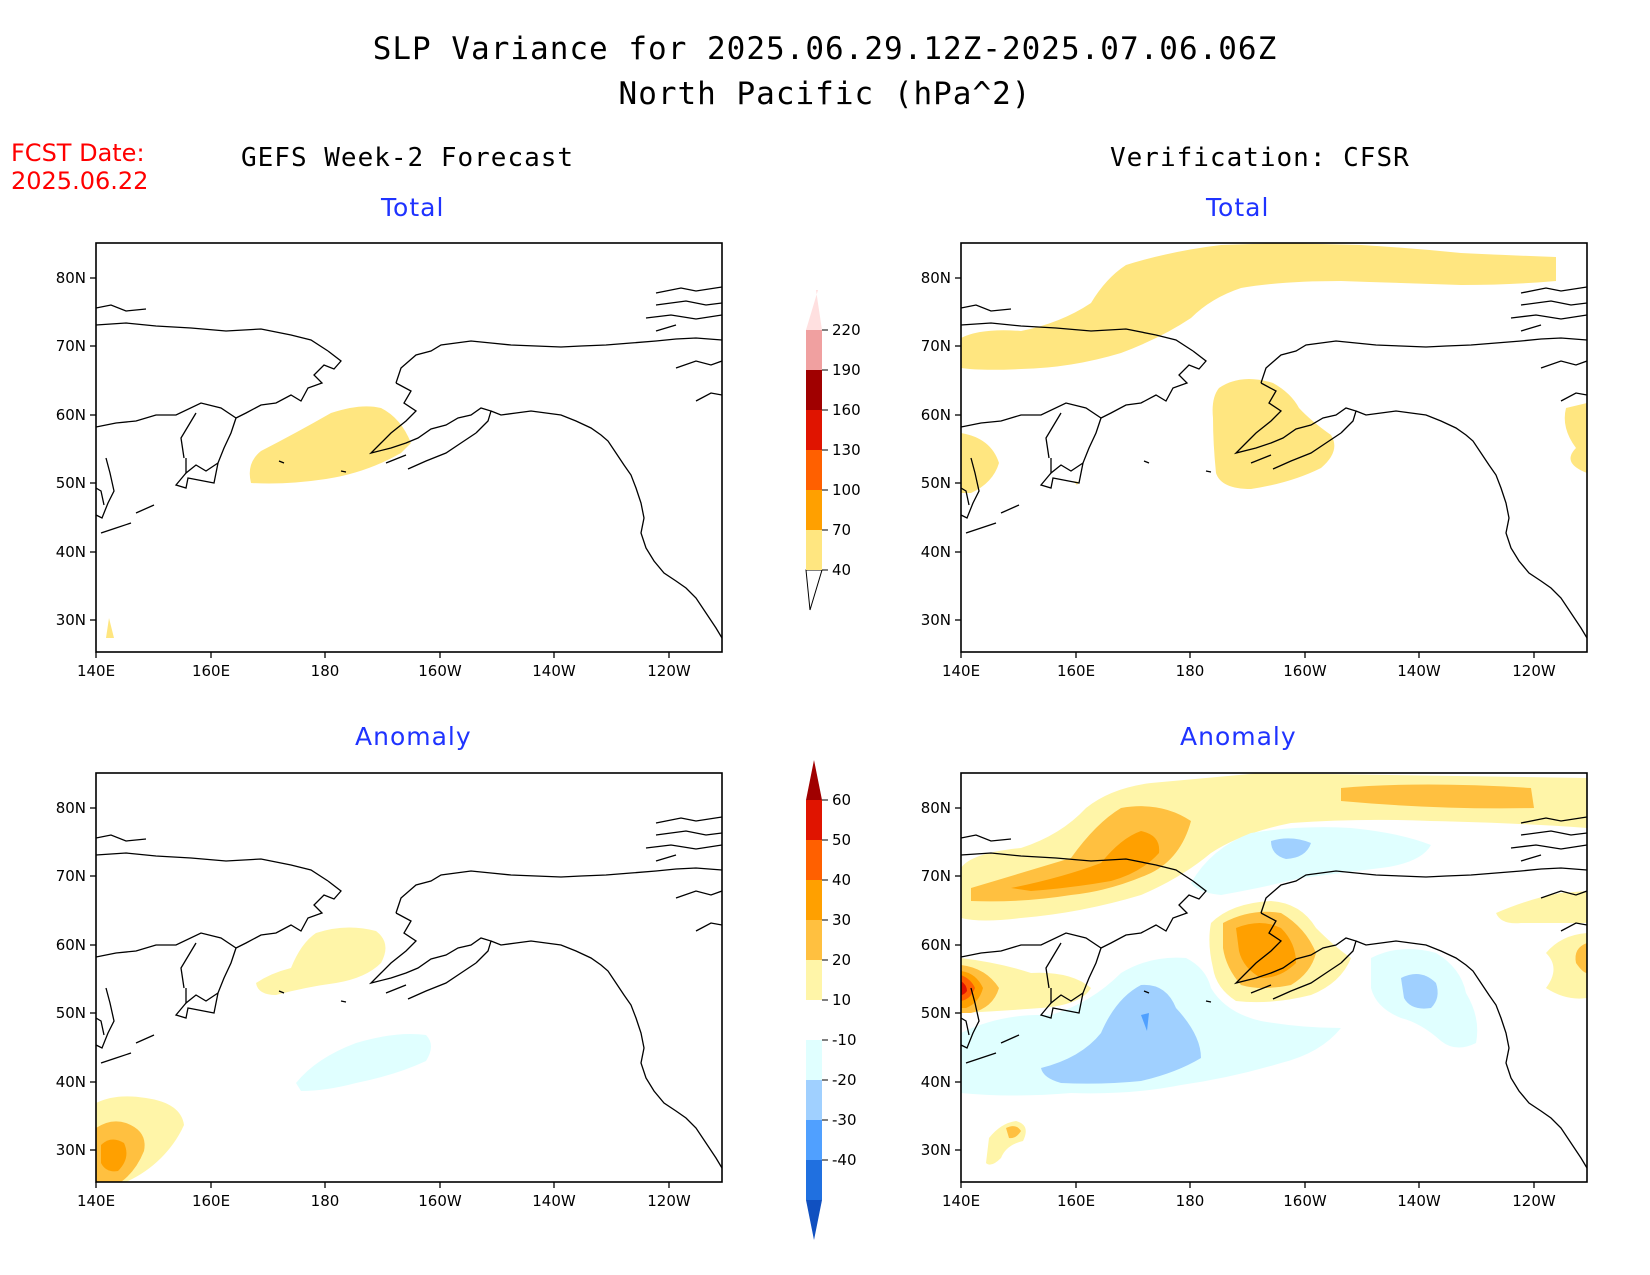 The height and width of the screenshot is (1275, 1650). Describe the element at coordinates (1437, 796) in the screenshot. I see `contour-anom-20-30-northbar` at that location.